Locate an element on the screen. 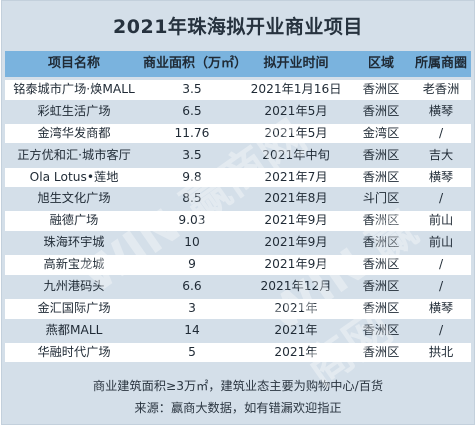  cell-area: 5 is located at coordinates (192, 351).